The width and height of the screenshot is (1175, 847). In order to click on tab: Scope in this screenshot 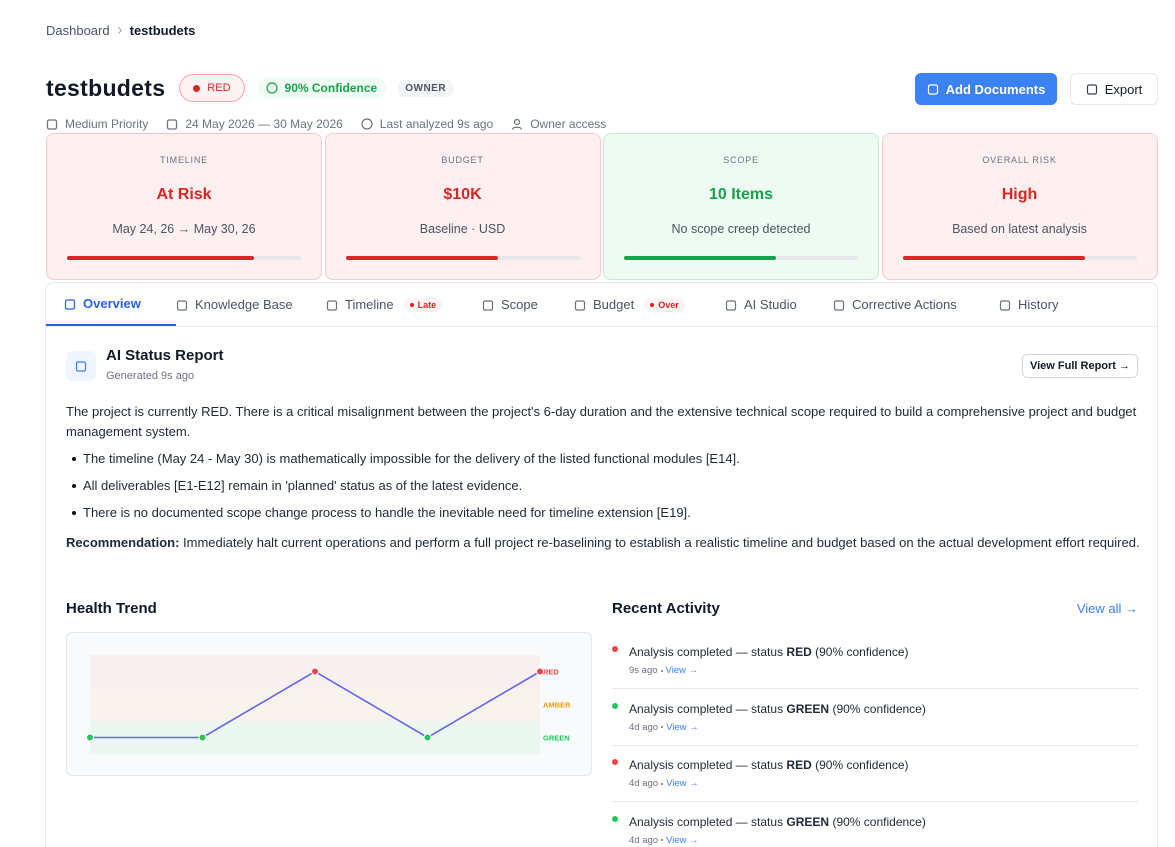, I will do `click(528, 304)`.